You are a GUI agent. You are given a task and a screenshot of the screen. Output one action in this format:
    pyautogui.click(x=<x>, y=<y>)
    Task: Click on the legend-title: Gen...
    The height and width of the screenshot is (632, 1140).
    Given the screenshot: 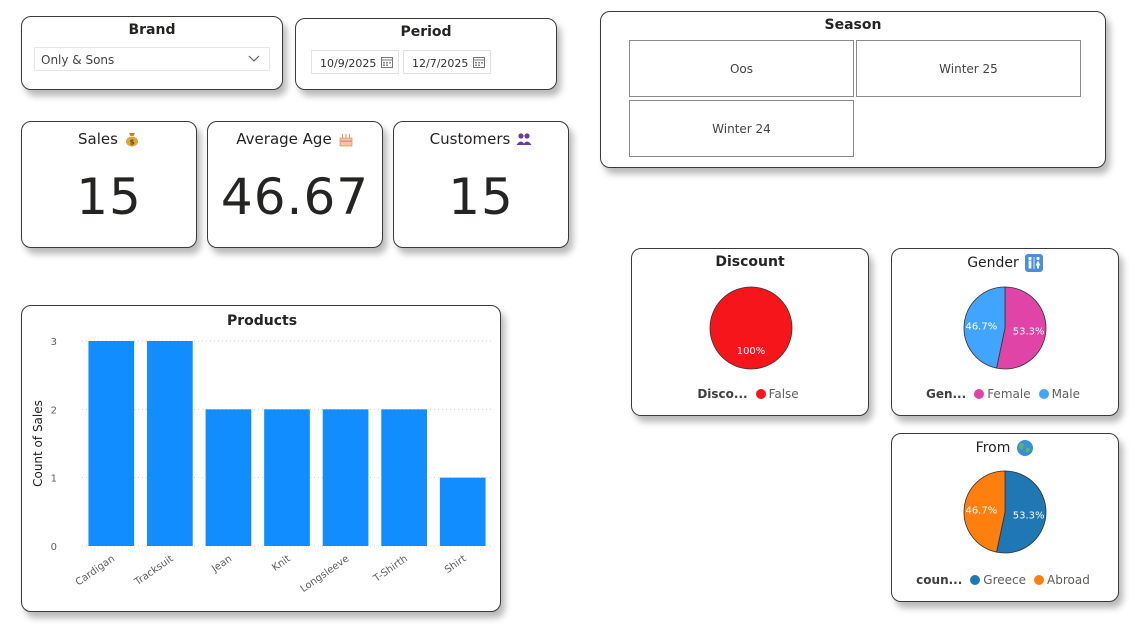 What is the action you would take?
    pyautogui.click(x=946, y=394)
    